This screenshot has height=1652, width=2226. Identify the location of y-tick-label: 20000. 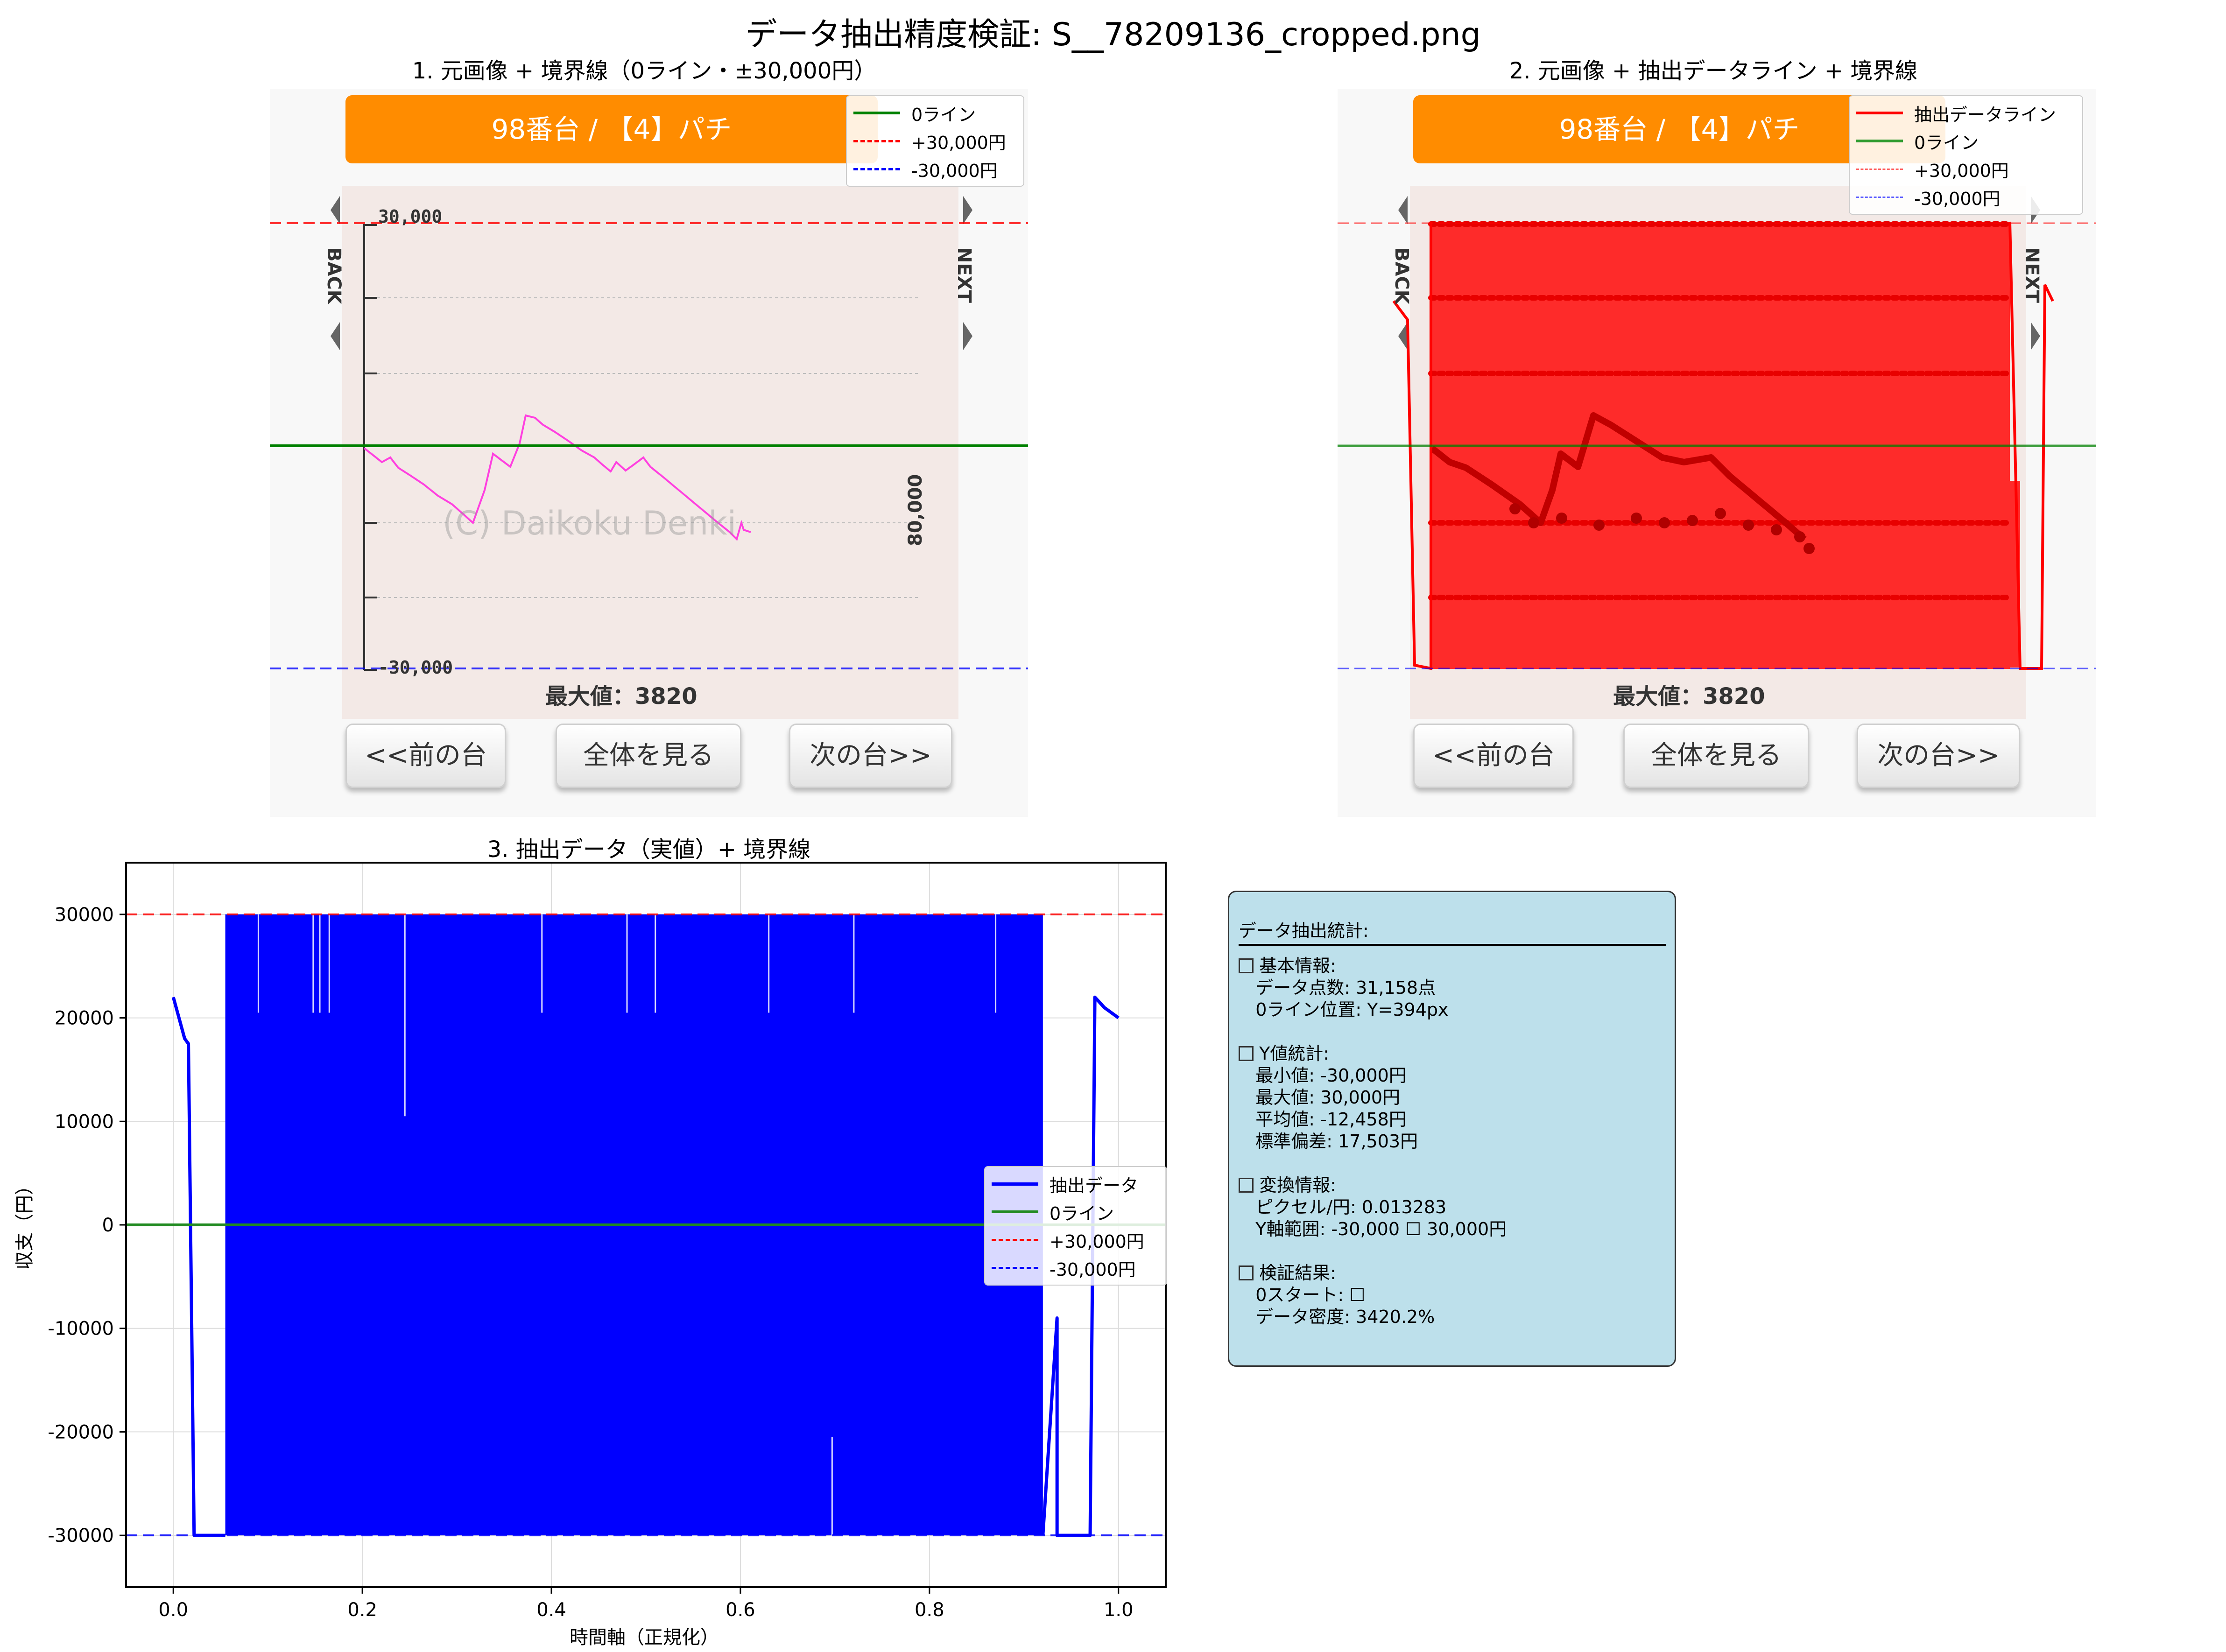
(84, 1019).